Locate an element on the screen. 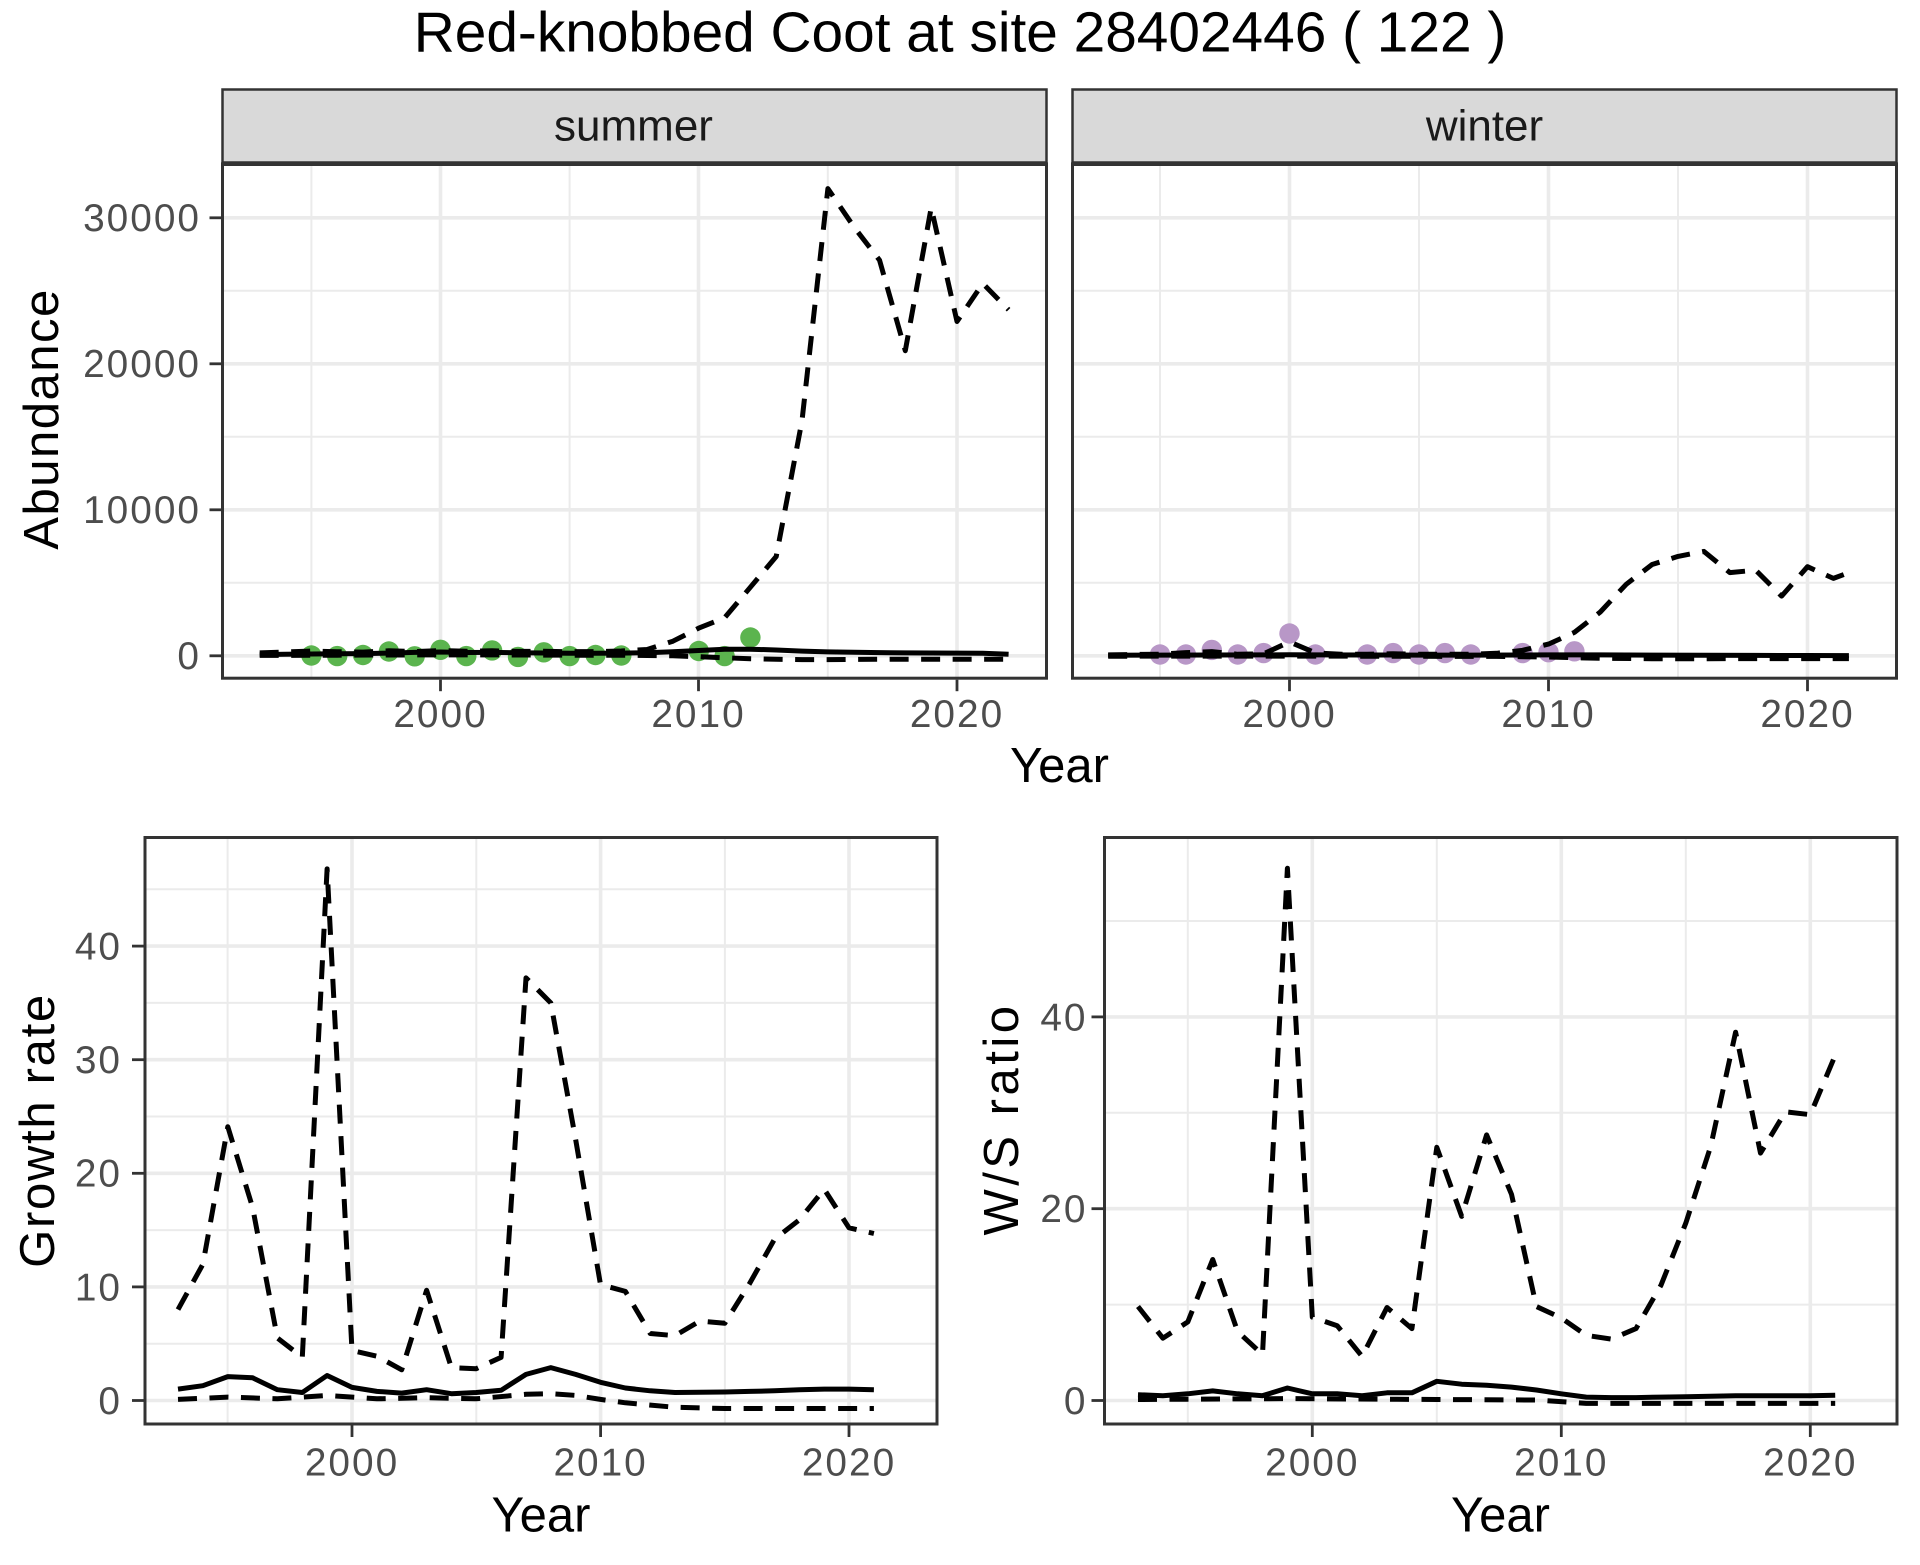  svg-text: summer is located at coordinates (633, 126).